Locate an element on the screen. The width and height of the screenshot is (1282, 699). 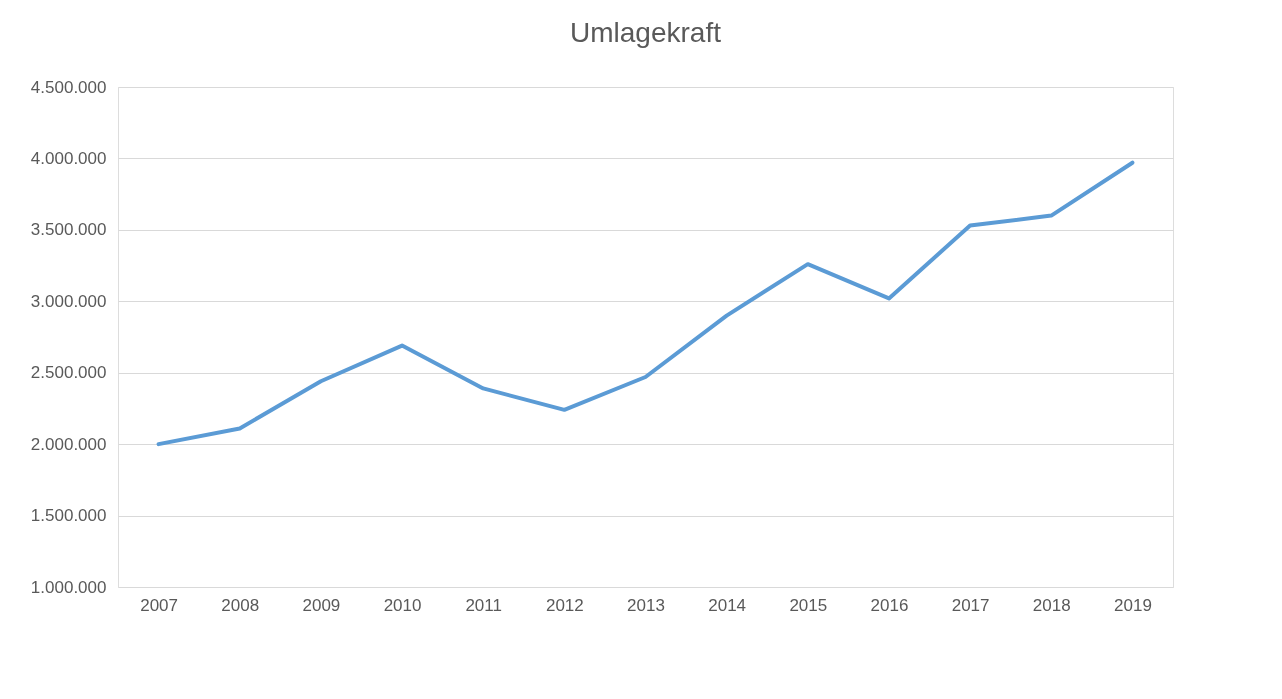
x-tick-label: 2007 is located at coordinates (159, 605).